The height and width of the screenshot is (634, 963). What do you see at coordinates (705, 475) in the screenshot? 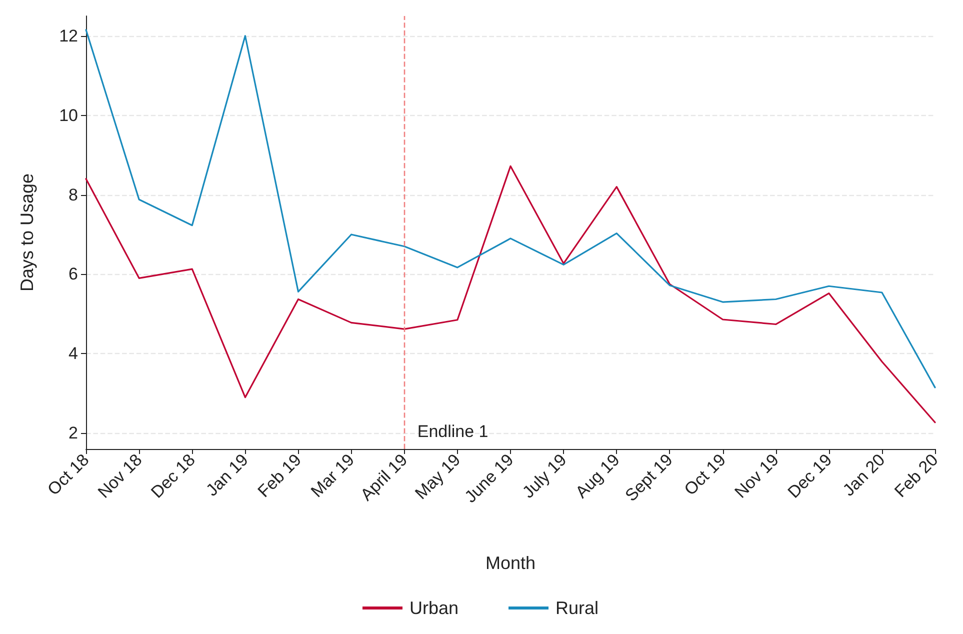
I see `x-tick-label: Oct 19` at bounding box center [705, 475].